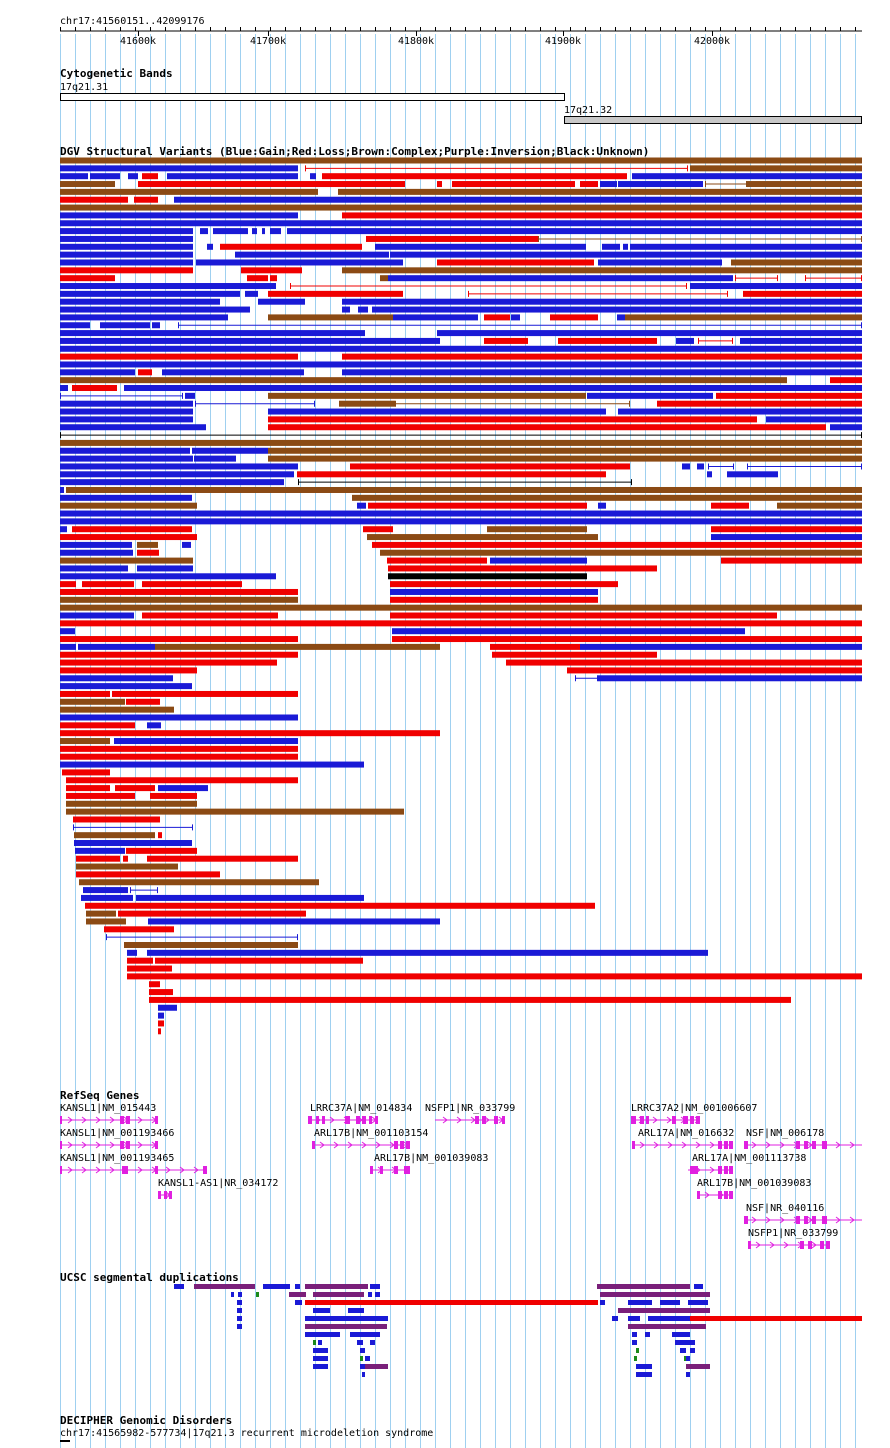 The width and height of the screenshot is (890, 1448). Describe the element at coordinates (785, 1208) in the screenshot. I see `gene-label: NSF|NR_040116` at that location.